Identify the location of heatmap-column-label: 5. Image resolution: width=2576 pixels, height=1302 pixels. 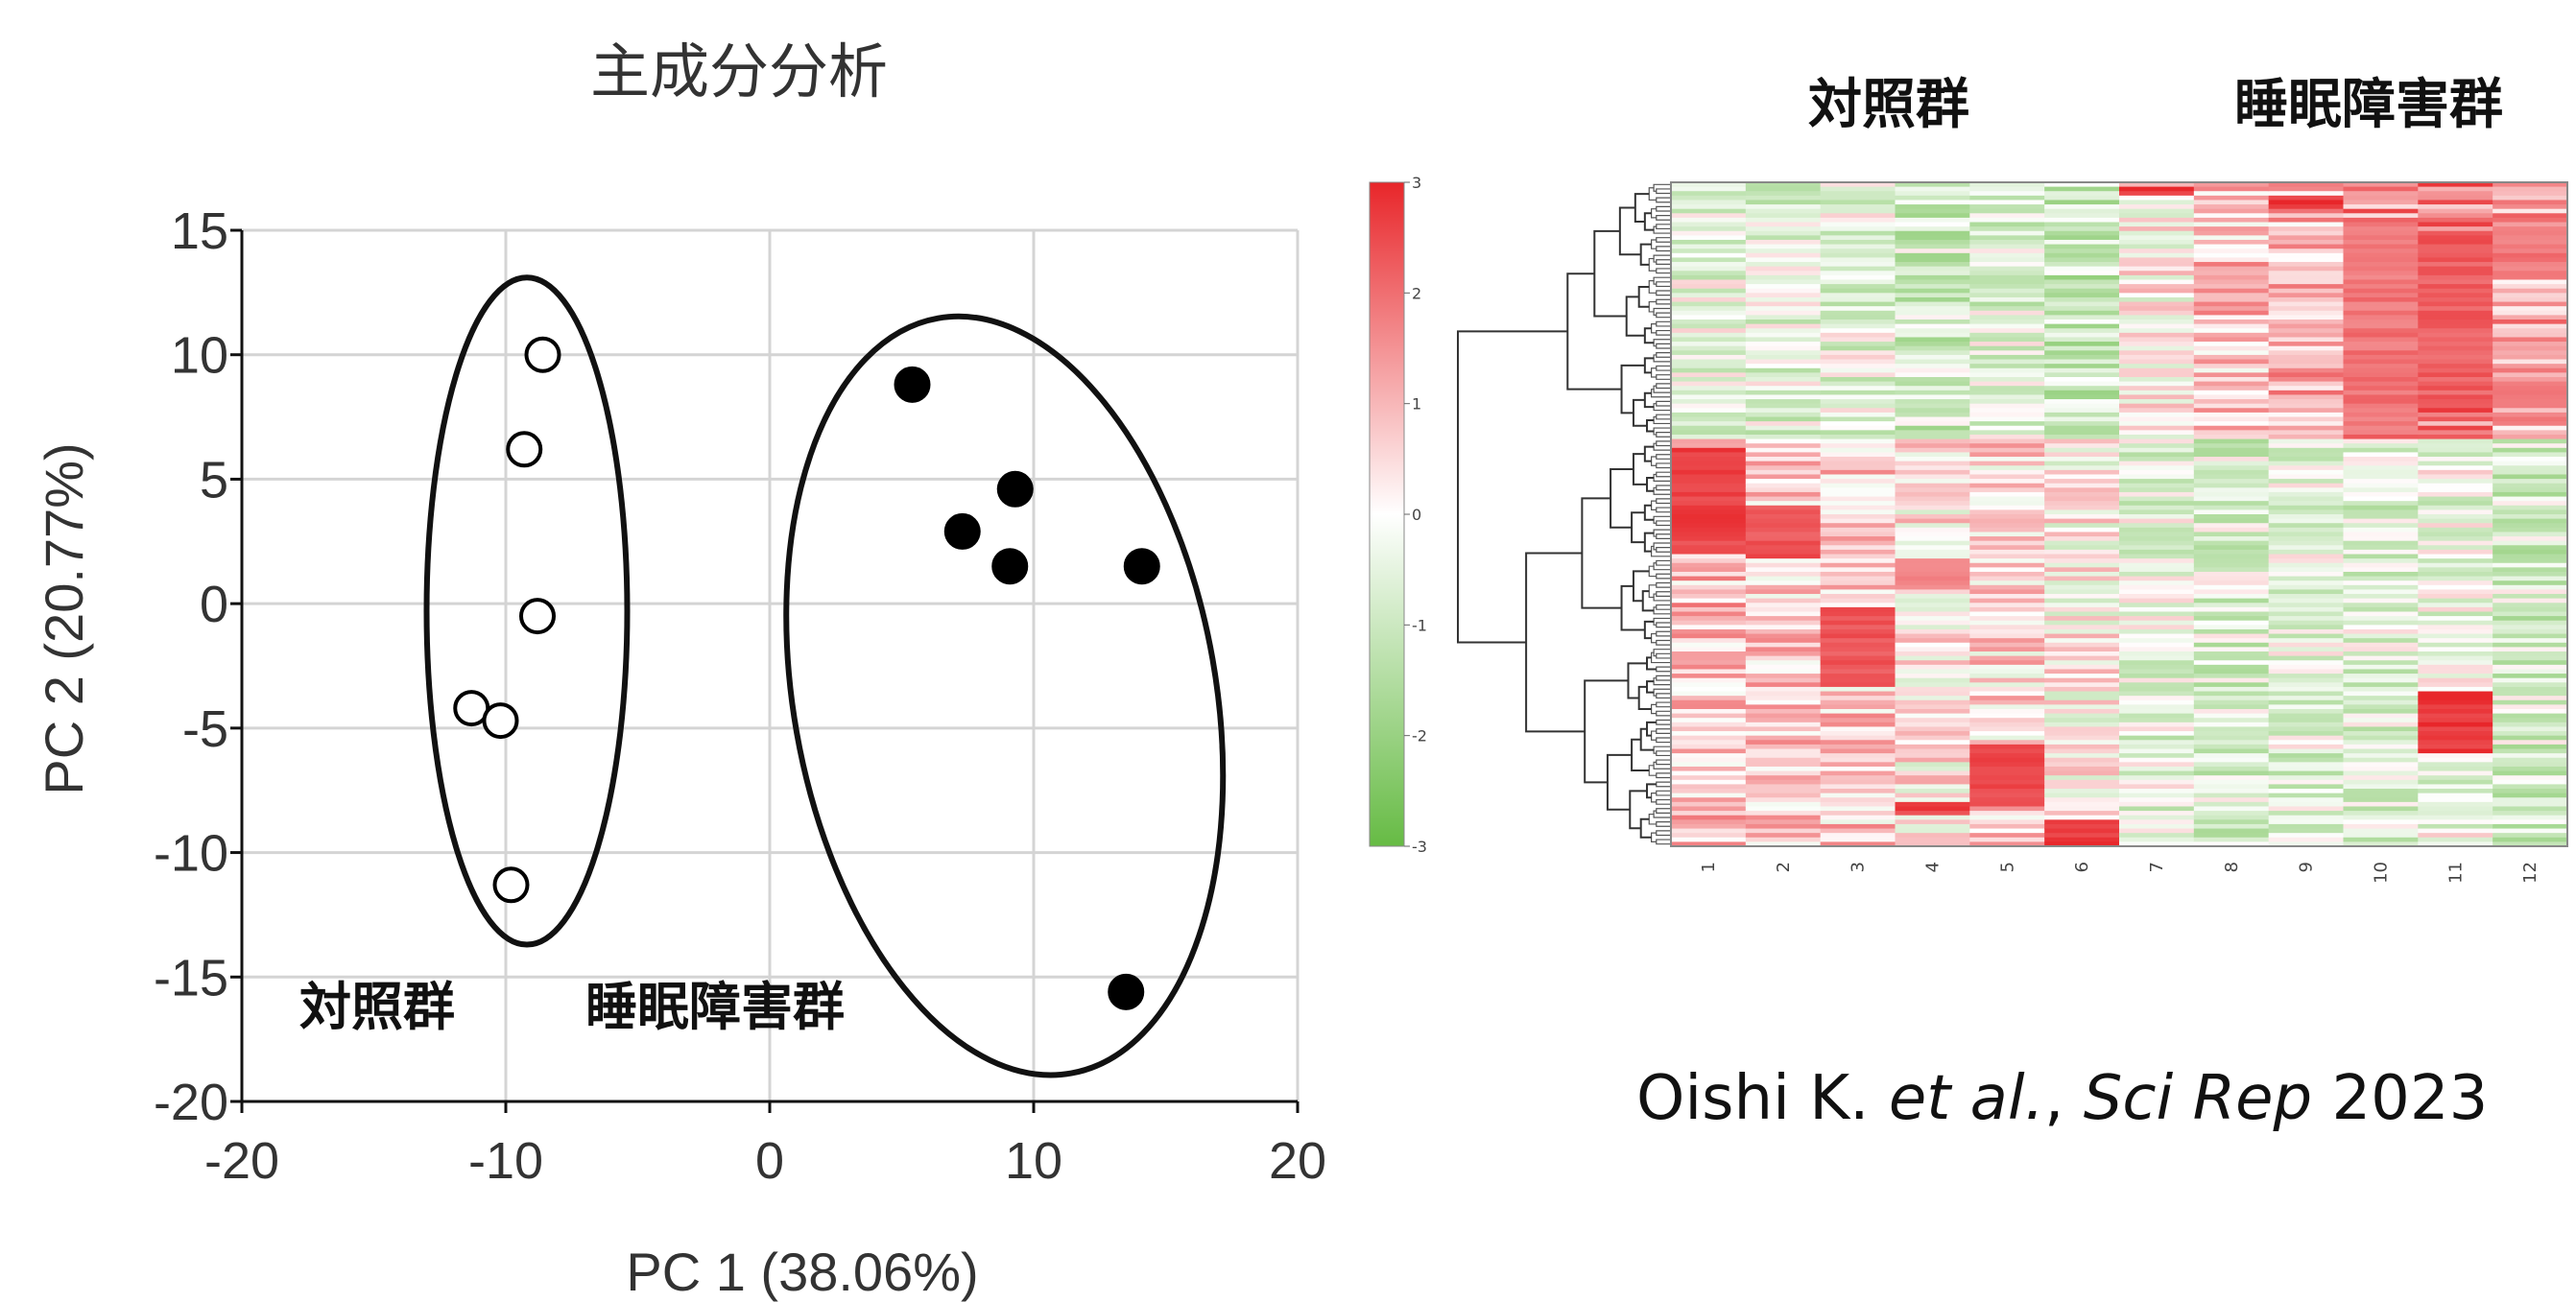
(2007, 867).